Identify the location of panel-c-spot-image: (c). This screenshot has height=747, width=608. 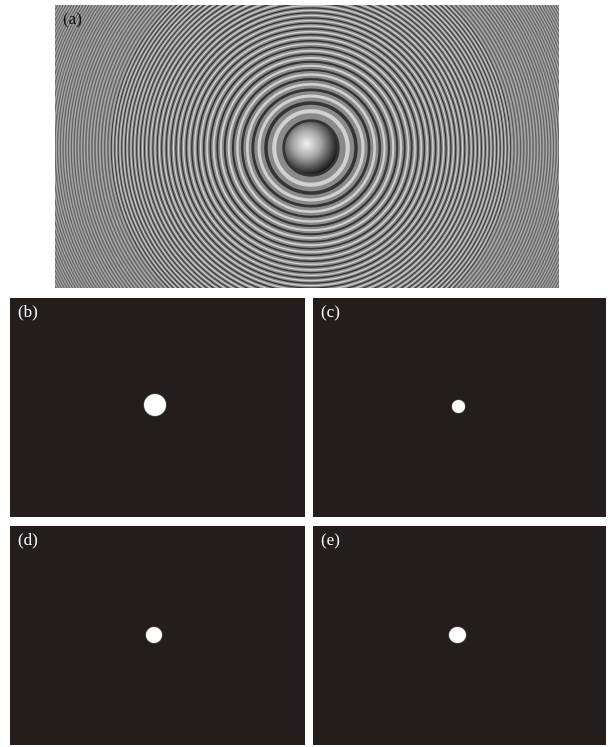
(459, 407).